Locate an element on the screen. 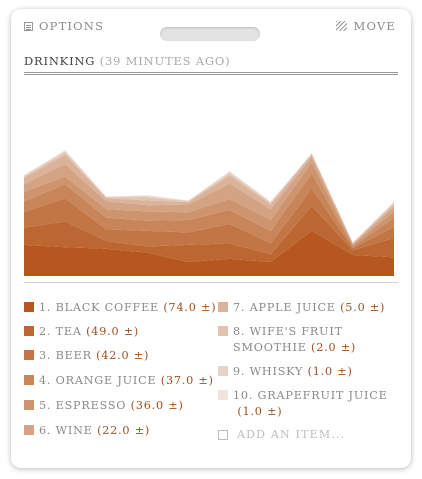  legend-value: (74.0 ±) is located at coordinates (190, 307).